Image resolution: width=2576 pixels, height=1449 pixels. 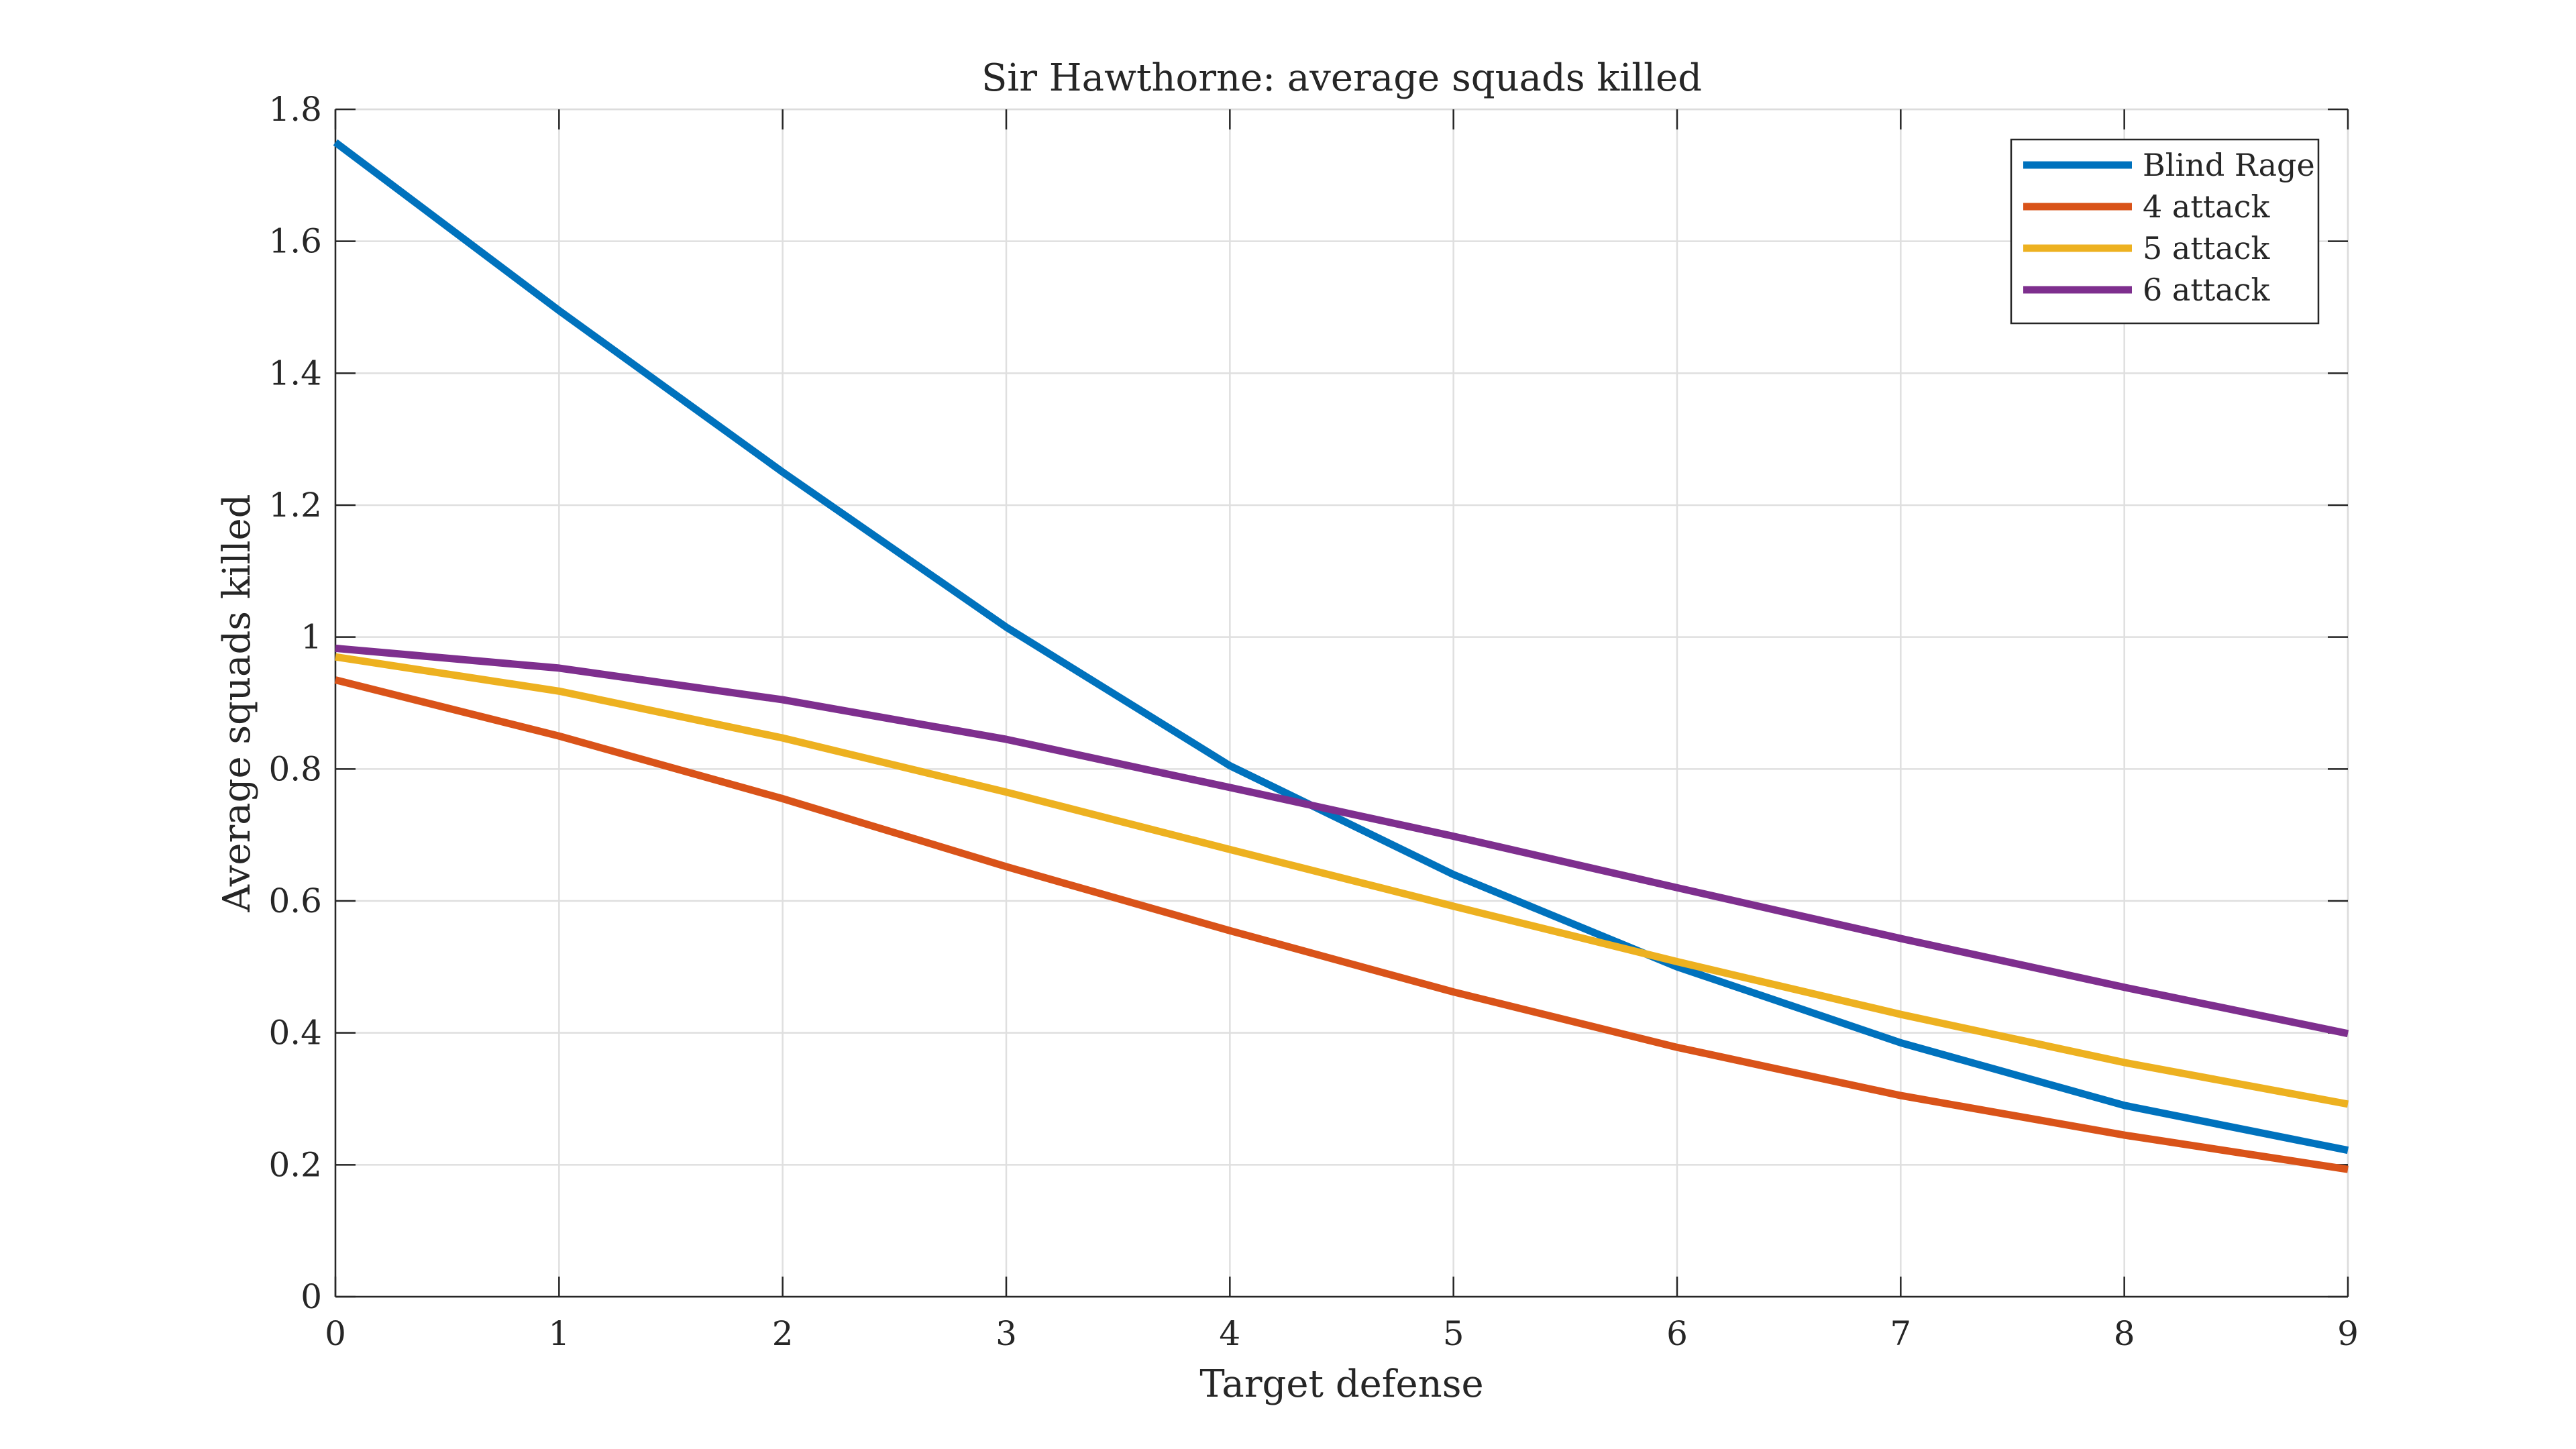 What do you see at coordinates (2229, 165) in the screenshot?
I see `legend-label-blind-rage: Blind Rage` at bounding box center [2229, 165].